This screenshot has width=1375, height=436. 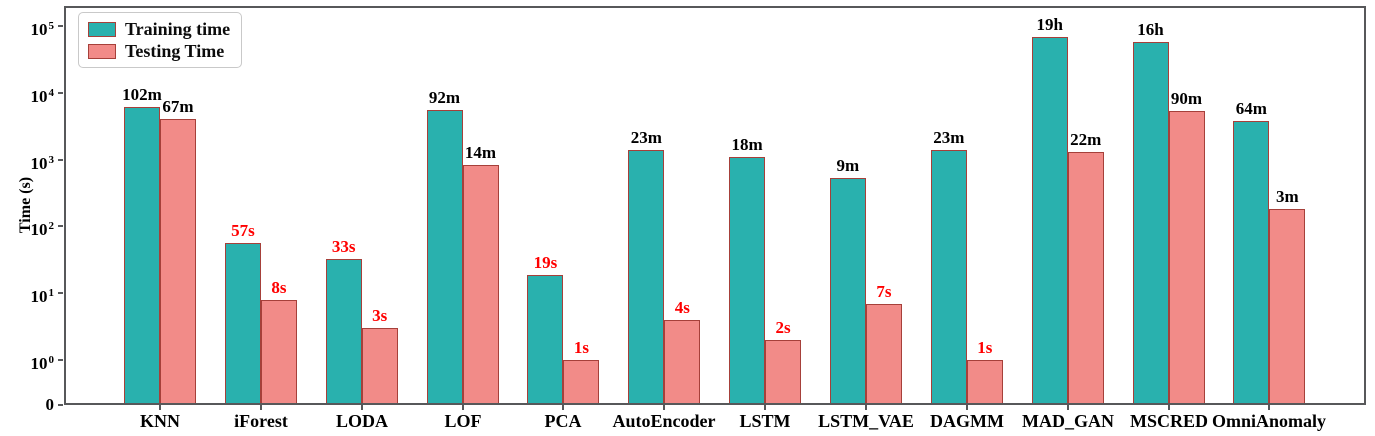 What do you see at coordinates (1150, 223) in the screenshot?
I see `bar-MSCRED-training` at bounding box center [1150, 223].